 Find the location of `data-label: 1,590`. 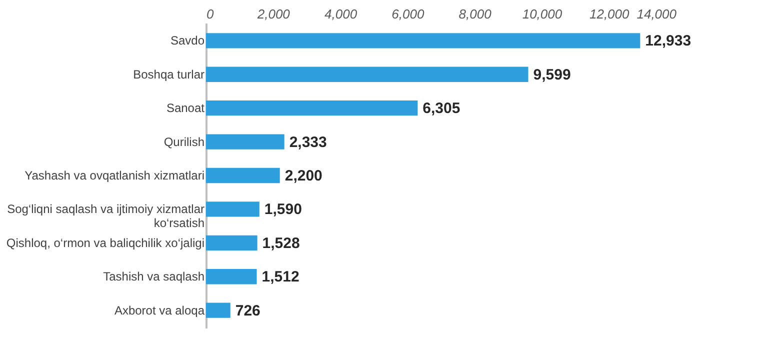

data-label: 1,590 is located at coordinates (283, 209).